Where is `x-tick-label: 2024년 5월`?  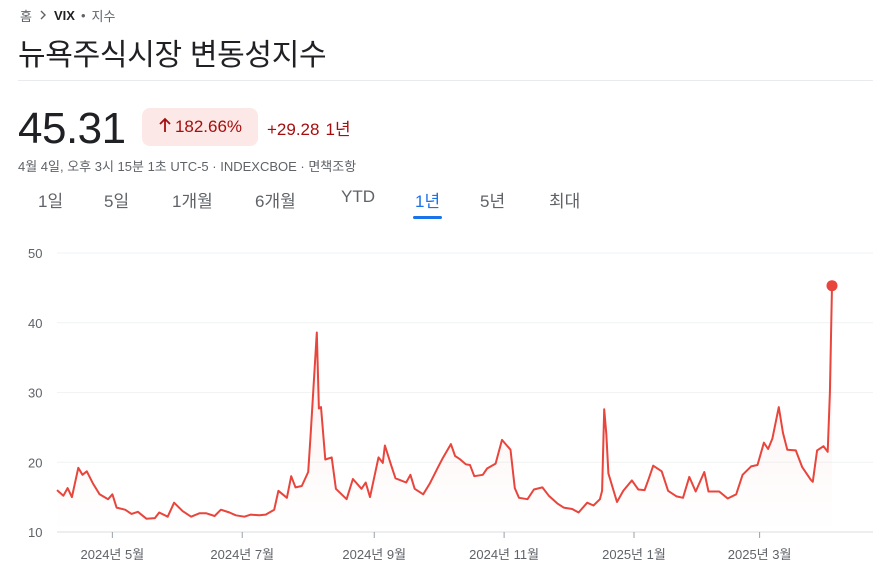
x-tick-label: 2024년 5월 is located at coordinates (113, 554).